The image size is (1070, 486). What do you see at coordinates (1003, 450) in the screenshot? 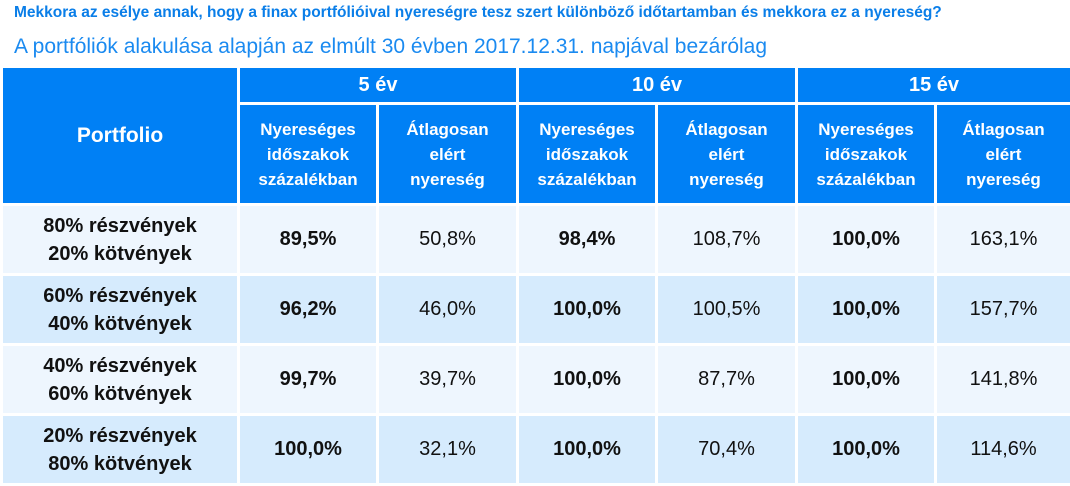
I see `average-gain-cell: 114,6%` at bounding box center [1003, 450].